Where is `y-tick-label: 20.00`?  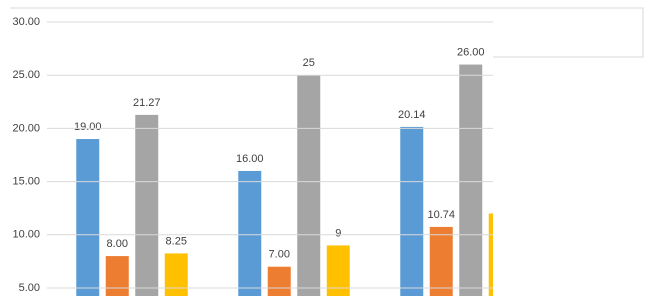 y-tick-label: 20.00 is located at coordinates (26, 128).